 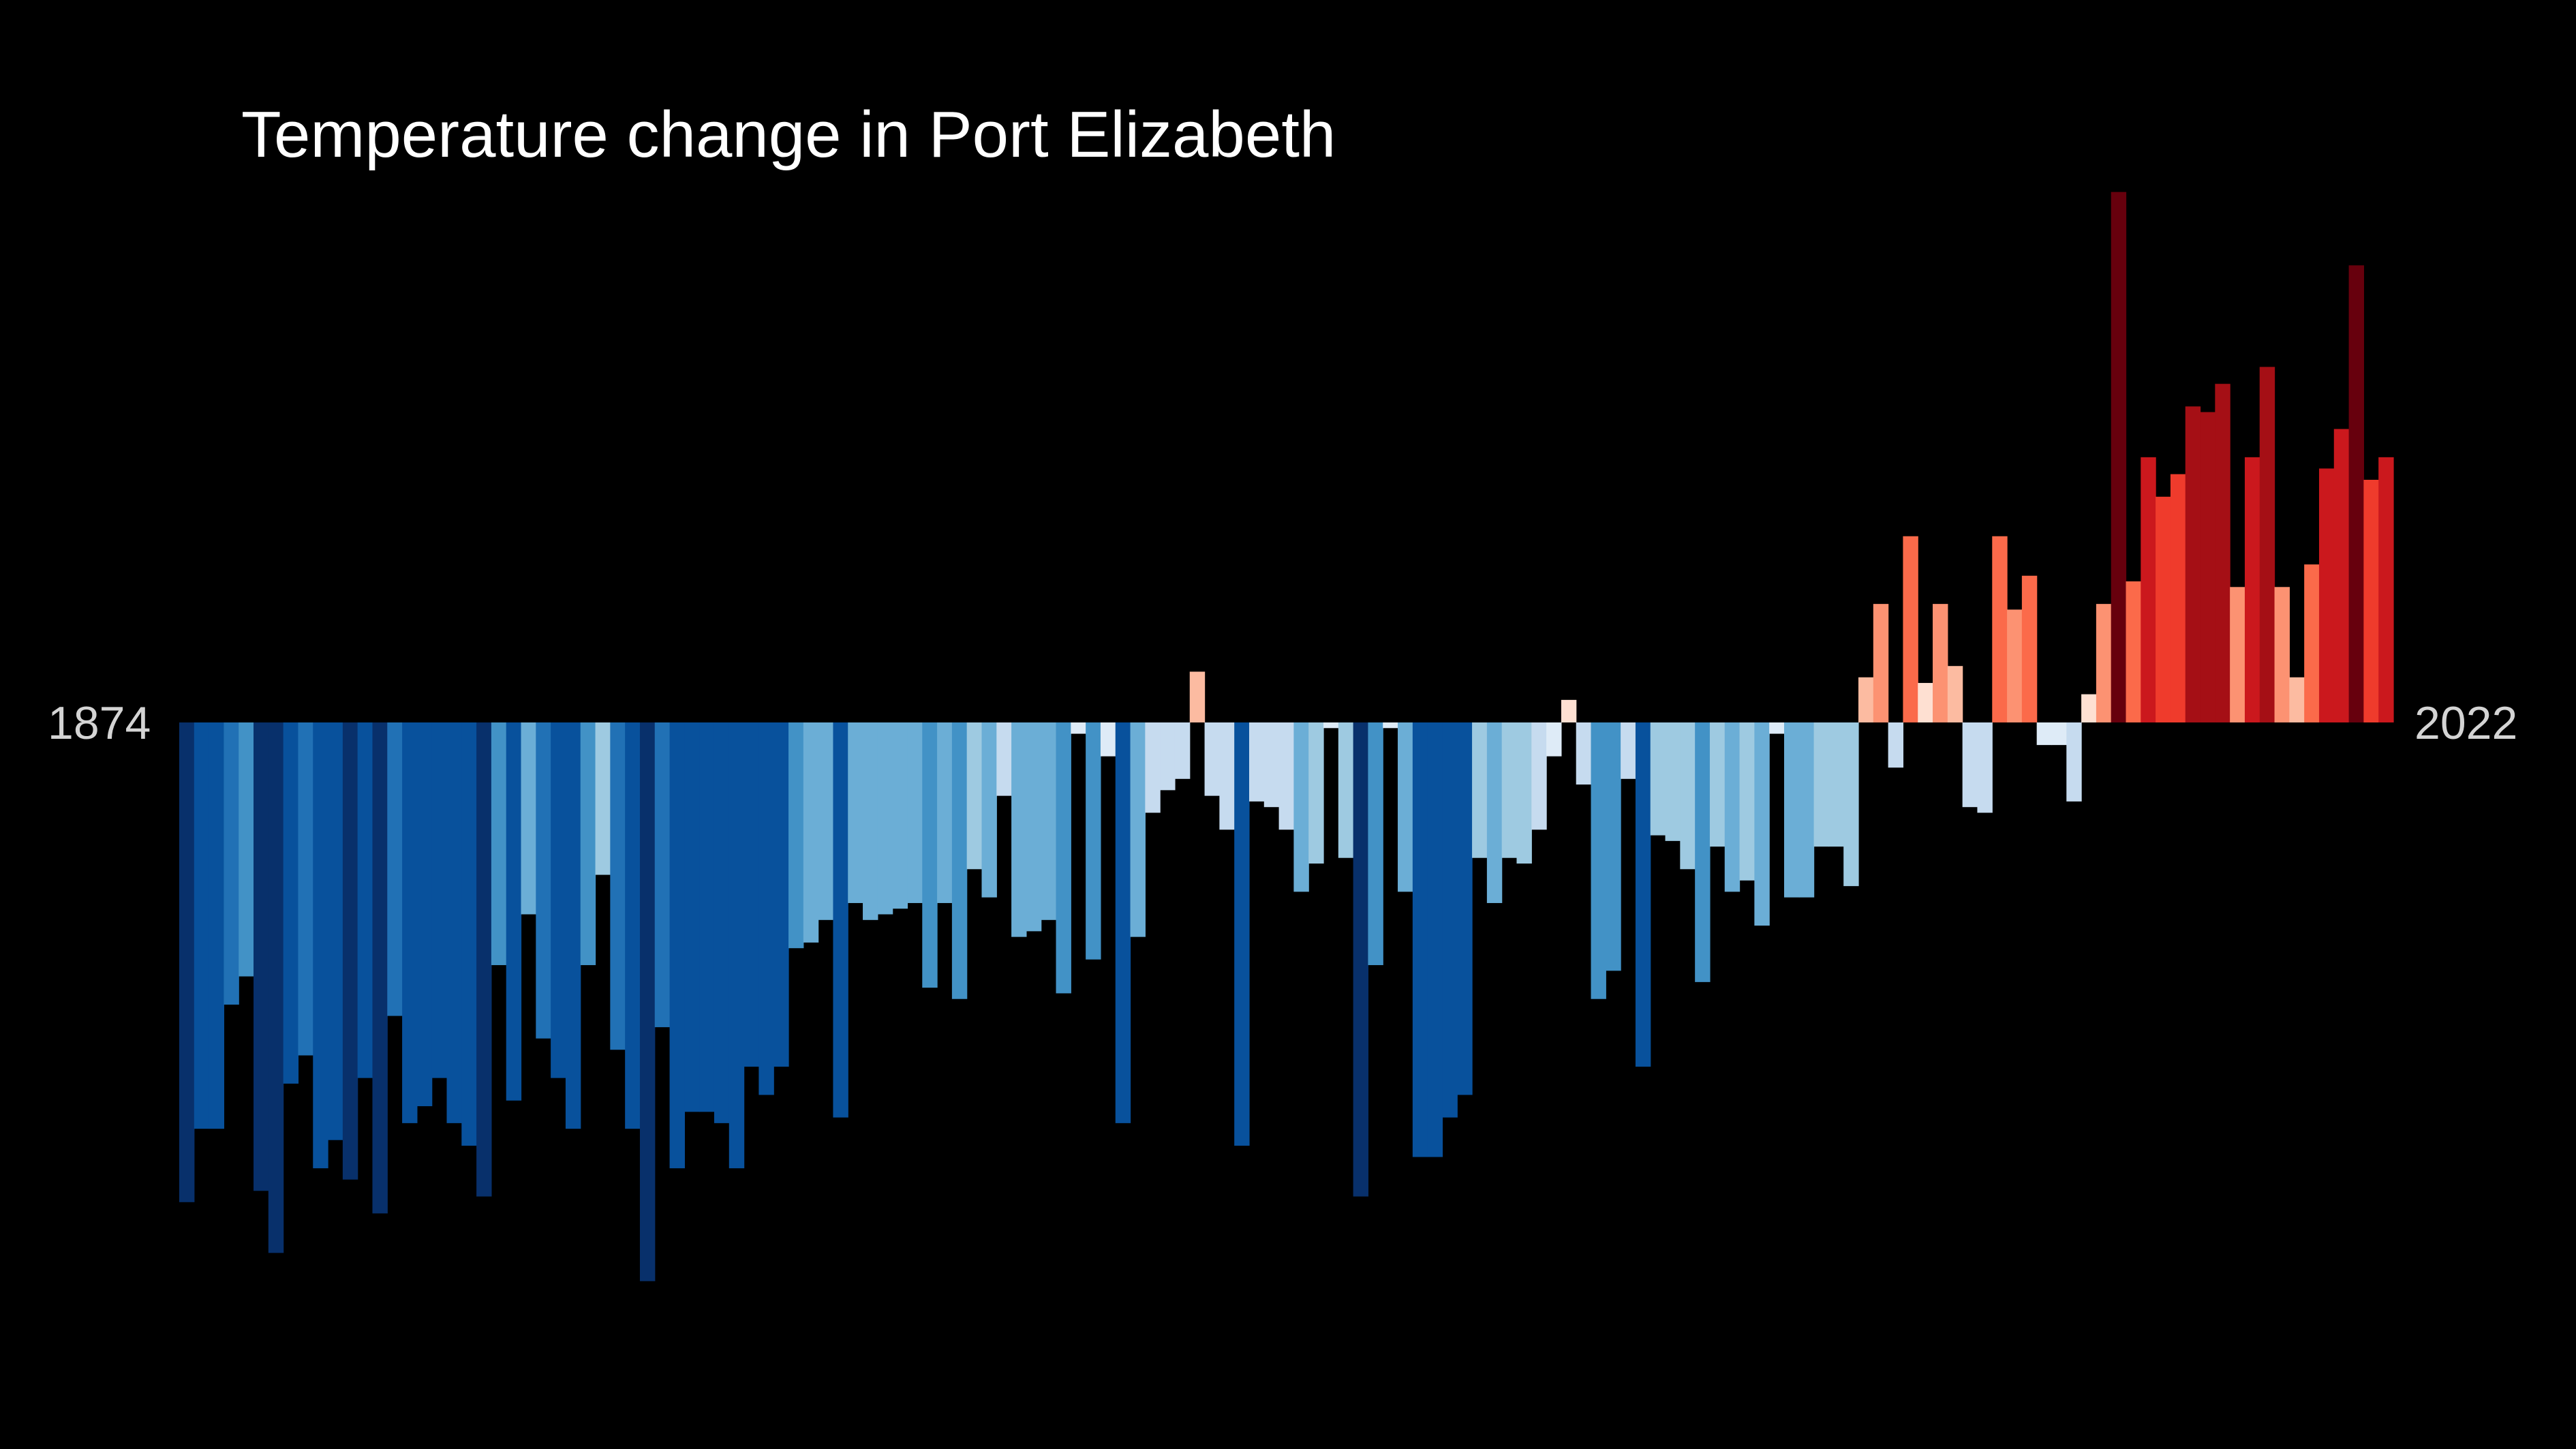 What do you see at coordinates (707, 917) in the screenshot?
I see `bar-1909` at bounding box center [707, 917].